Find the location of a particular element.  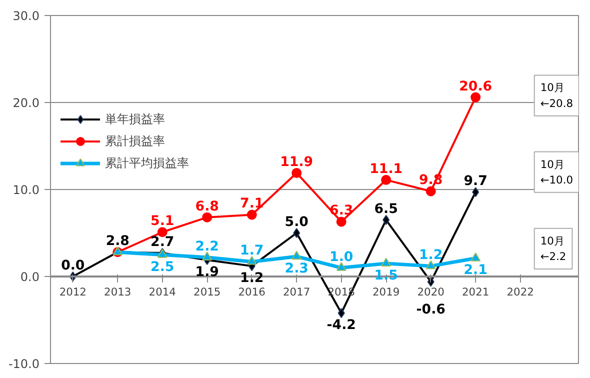

data-label: 6.8 is located at coordinates (207, 206).